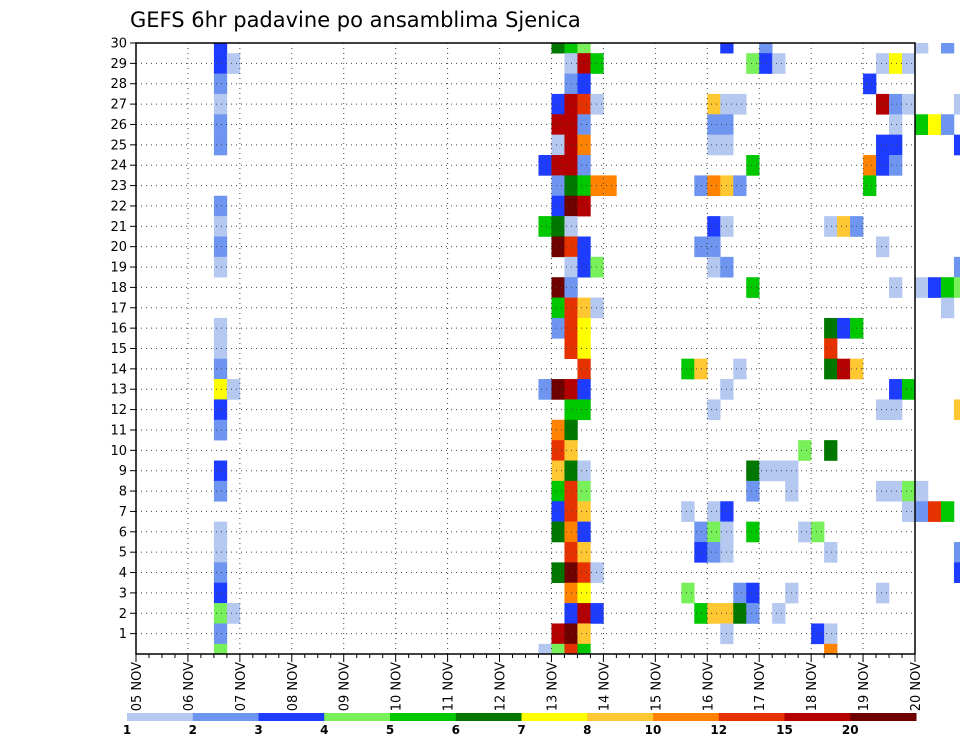 This screenshot has width=960, height=742. I want to click on y-tick-label: 25, so click(118, 145).